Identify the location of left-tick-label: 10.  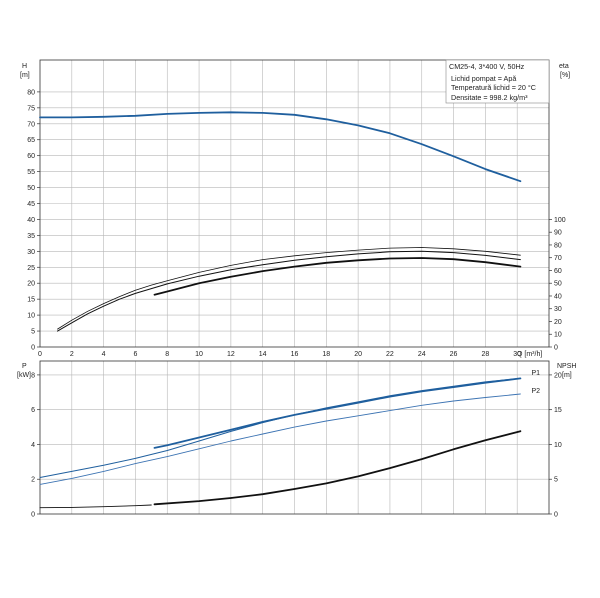
(31, 316).